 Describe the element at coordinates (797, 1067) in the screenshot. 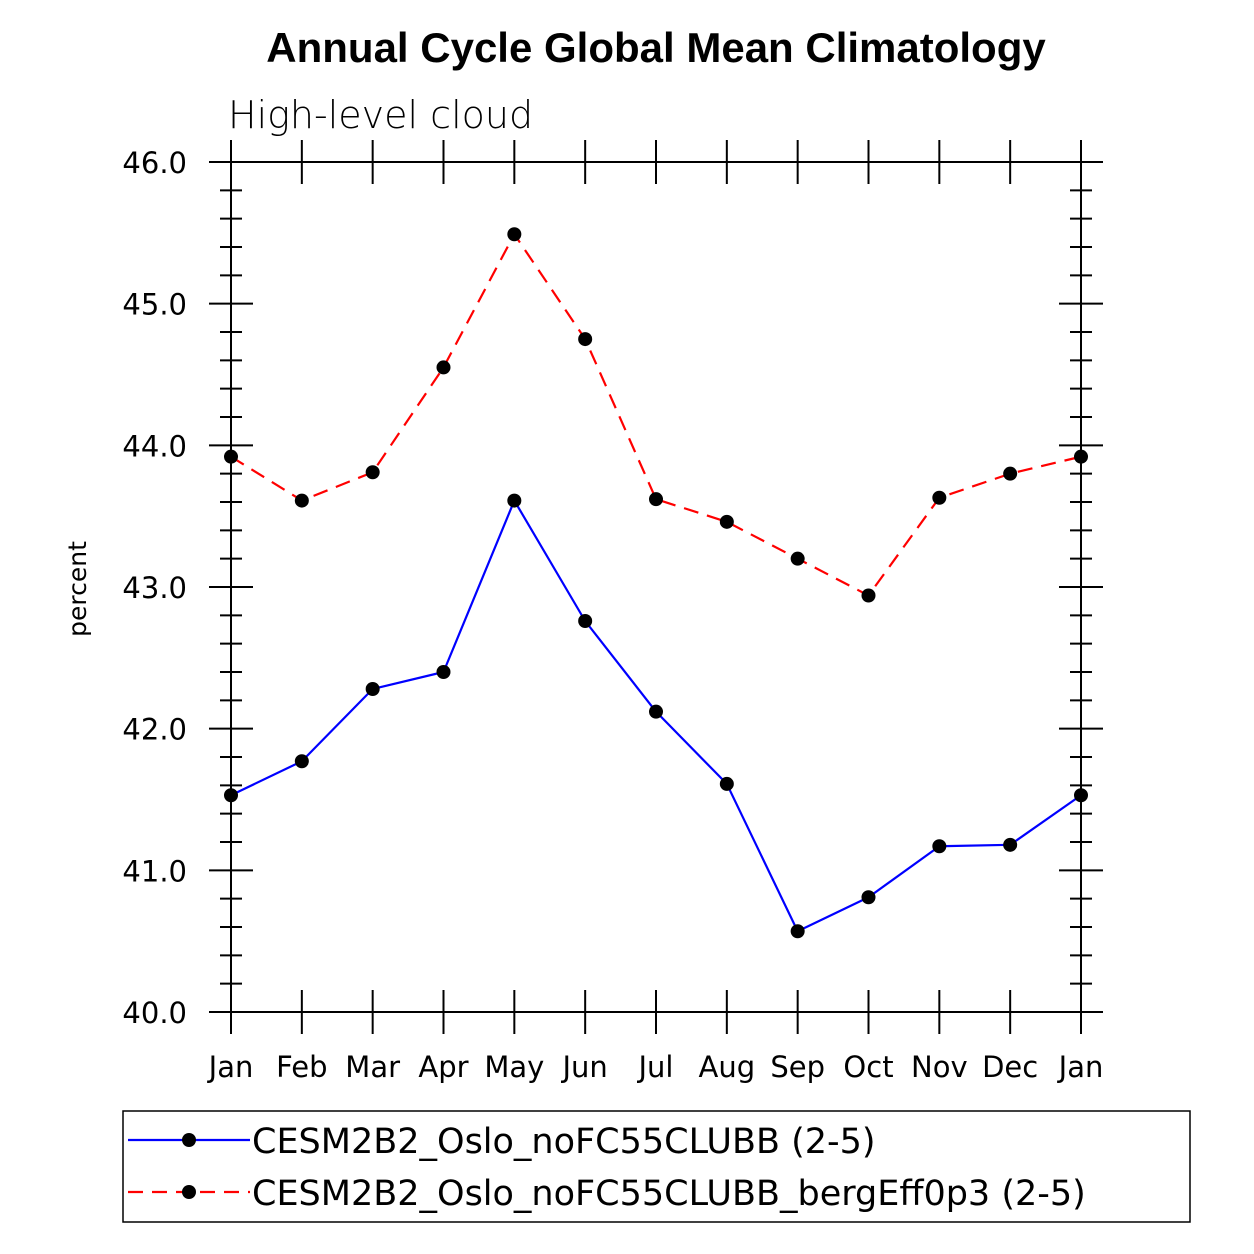

I see `x-tick-label: Sep` at that location.